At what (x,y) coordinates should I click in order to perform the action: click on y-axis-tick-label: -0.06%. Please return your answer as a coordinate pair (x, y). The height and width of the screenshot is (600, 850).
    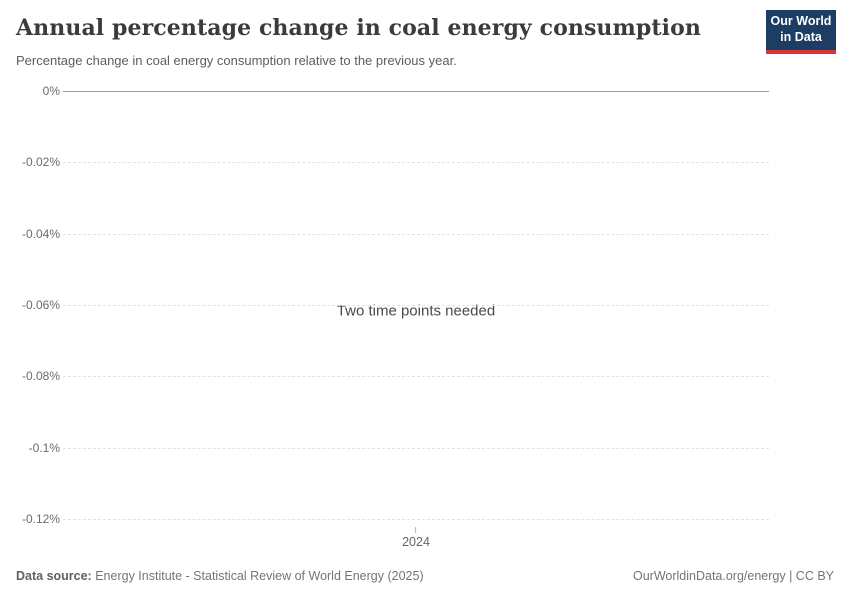
    Looking at the image, I should click on (40, 305).